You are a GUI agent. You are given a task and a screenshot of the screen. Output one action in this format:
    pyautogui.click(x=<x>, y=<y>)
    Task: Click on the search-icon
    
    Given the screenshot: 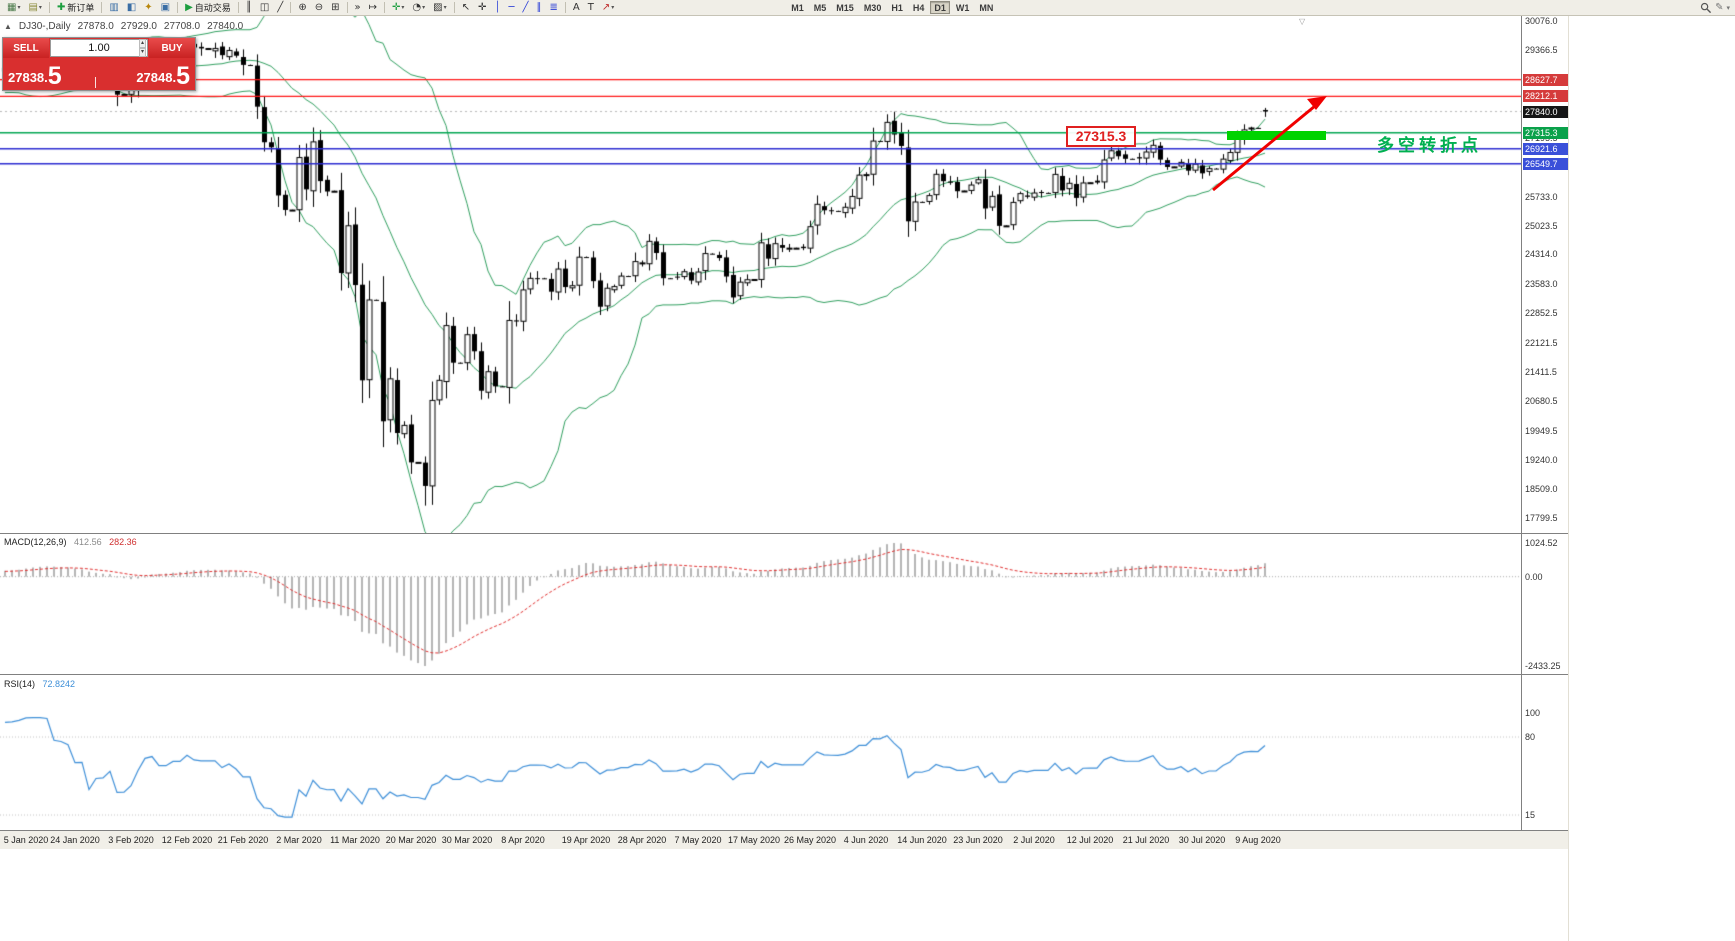 What is the action you would take?
    pyautogui.click(x=1706, y=8)
    